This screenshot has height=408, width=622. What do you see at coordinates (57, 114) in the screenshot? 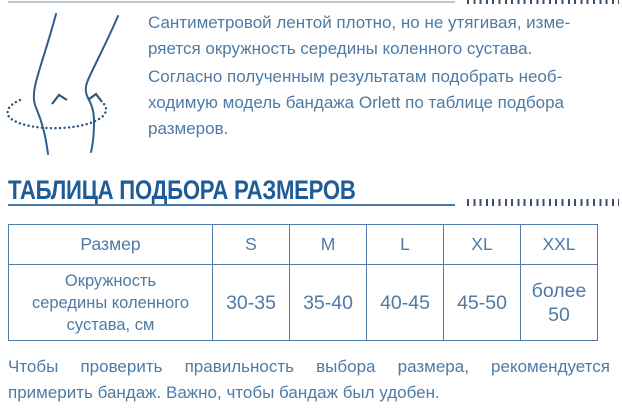
I see `measuring-tape-icon` at bounding box center [57, 114].